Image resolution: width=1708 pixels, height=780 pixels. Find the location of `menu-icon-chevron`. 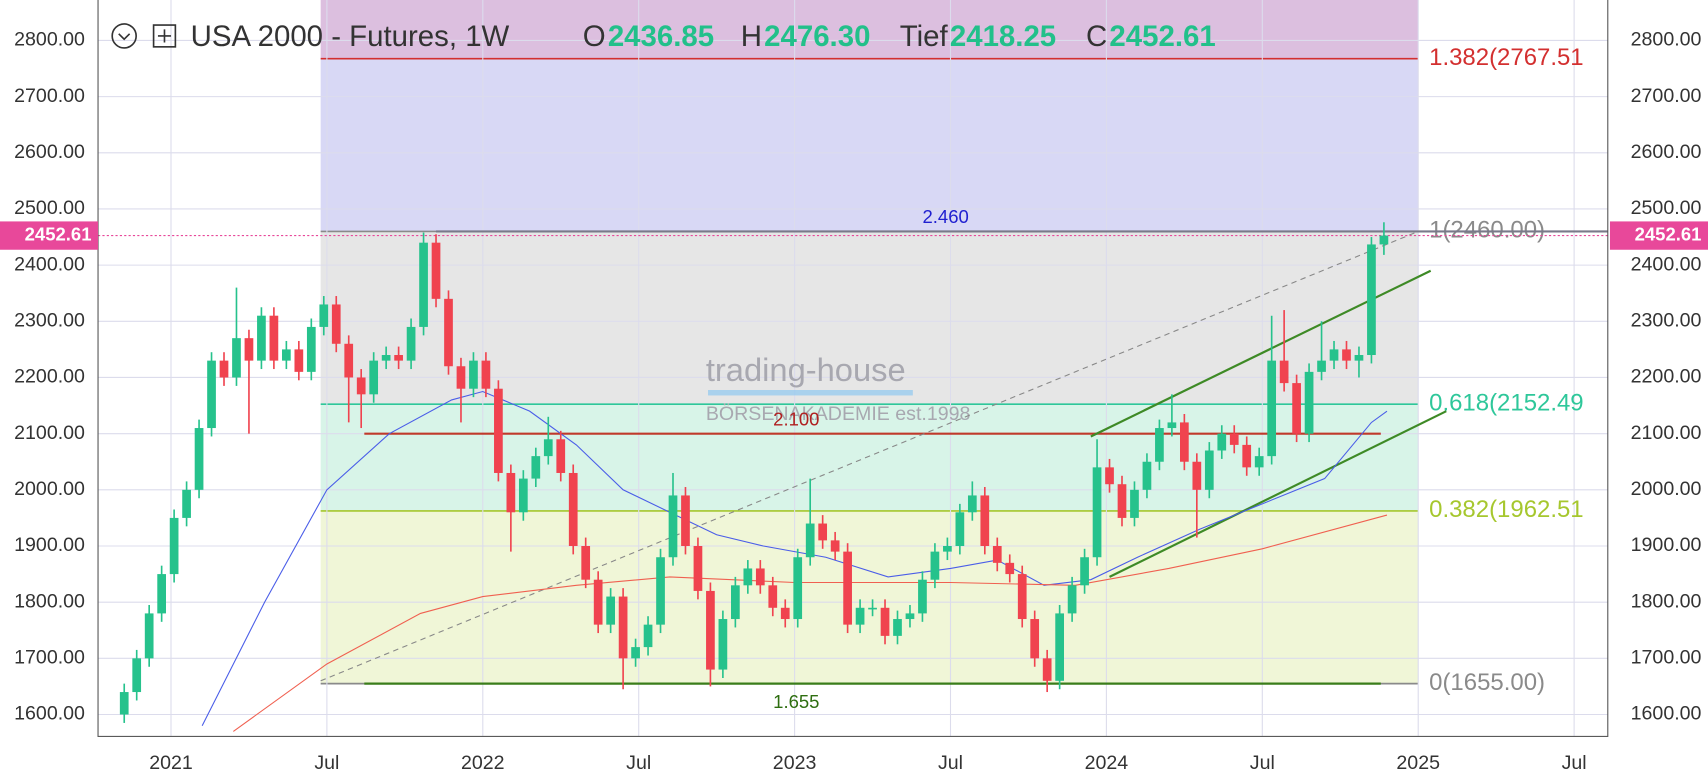

menu-icon-chevron is located at coordinates (124, 37).